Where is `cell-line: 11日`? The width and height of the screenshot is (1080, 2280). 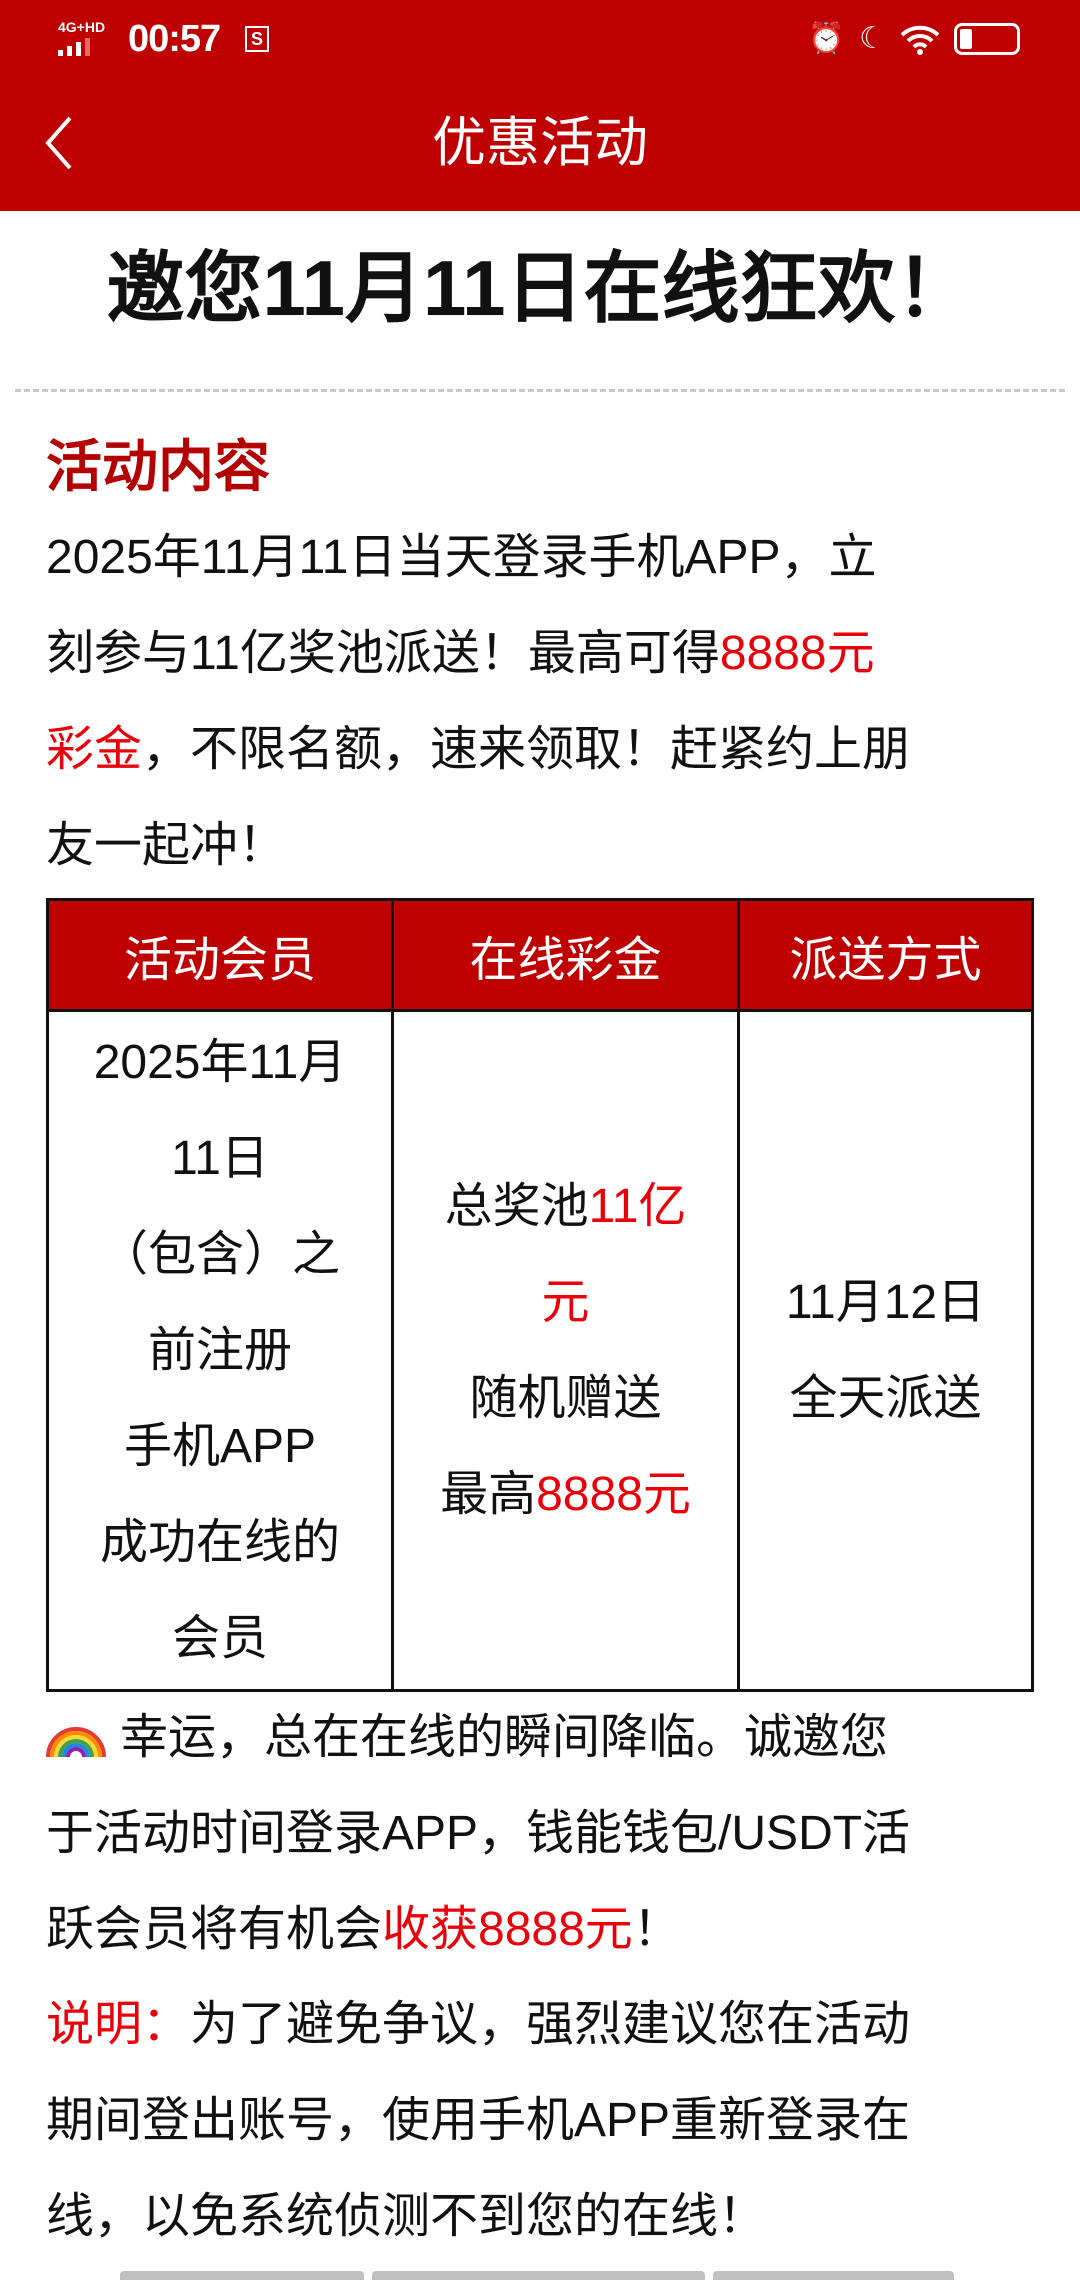
cell-line: 11日 is located at coordinates (220, 1158).